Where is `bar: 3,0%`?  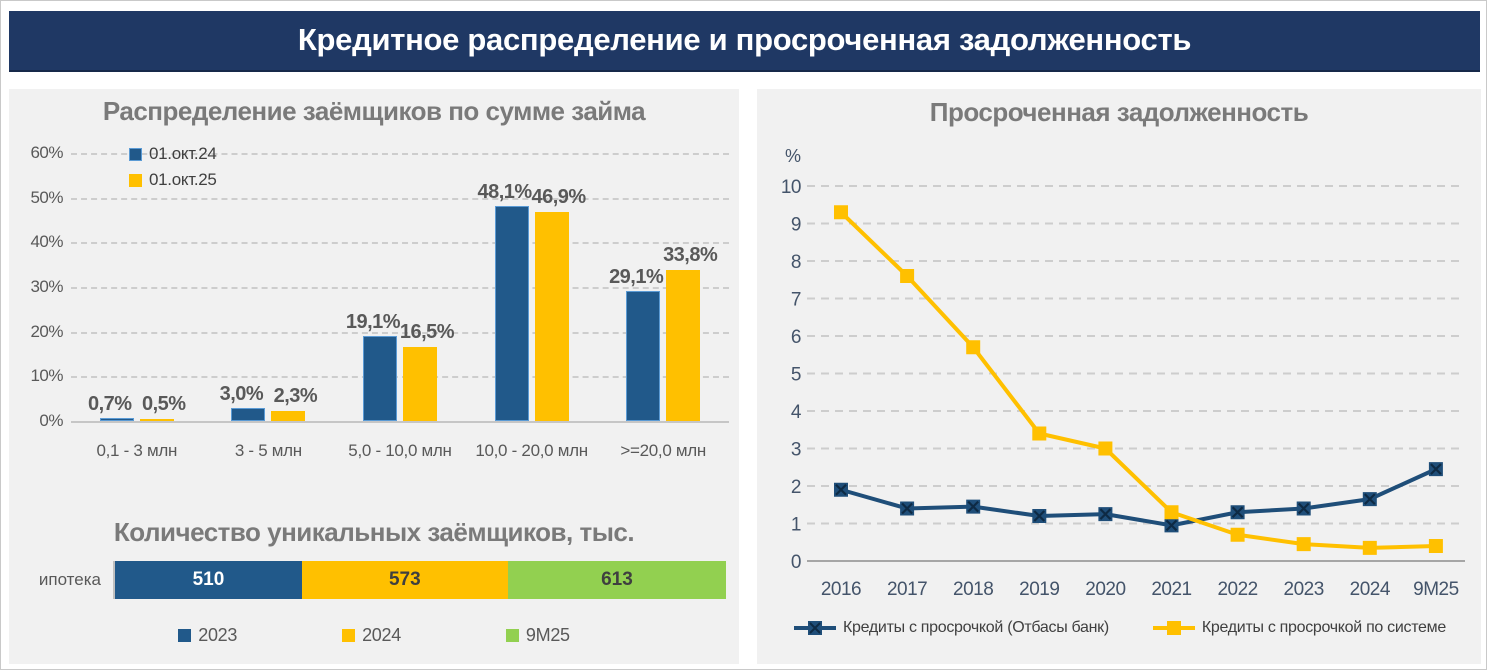
bar: 3,0% is located at coordinates (243, 402).